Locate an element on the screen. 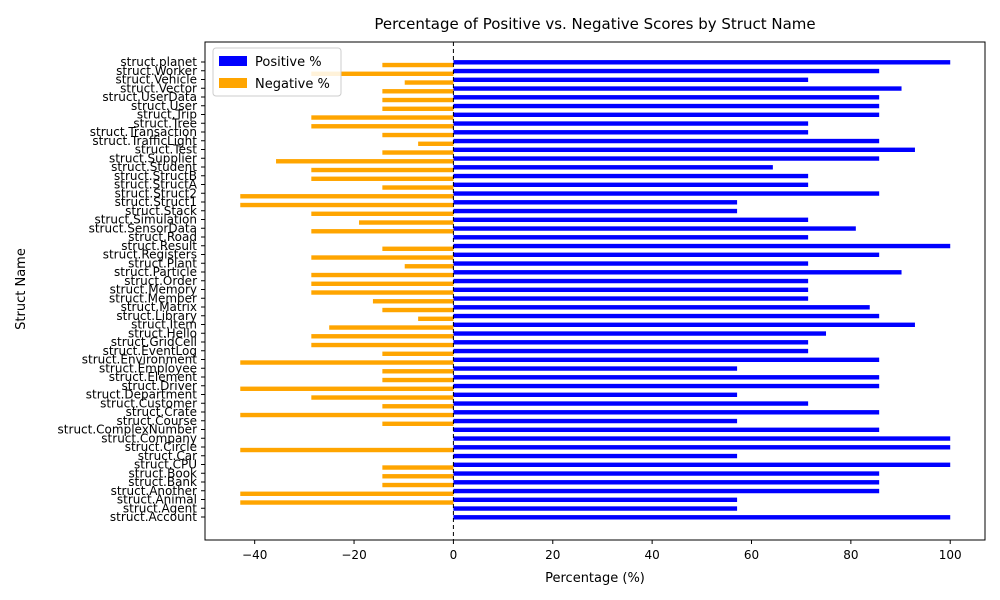 The width and height of the screenshot is (1000, 600). y-tick-label: struct.Car is located at coordinates (167, 456).